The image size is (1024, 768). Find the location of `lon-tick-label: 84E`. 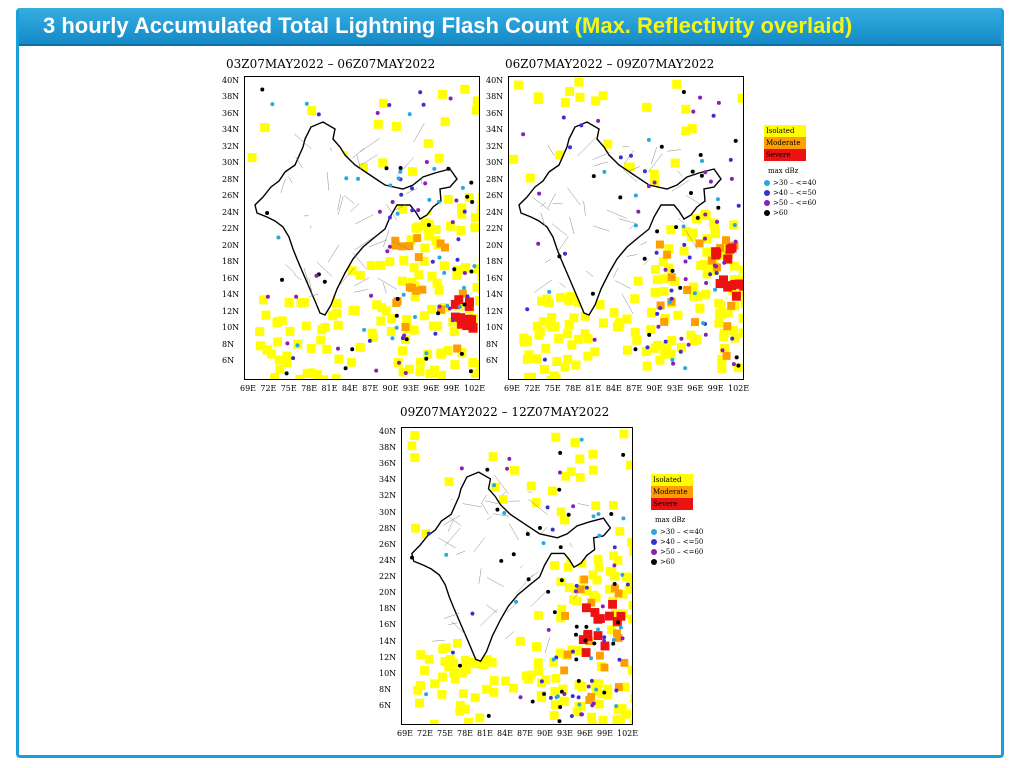

lon-tick-label: 84E is located at coordinates (613, 388).